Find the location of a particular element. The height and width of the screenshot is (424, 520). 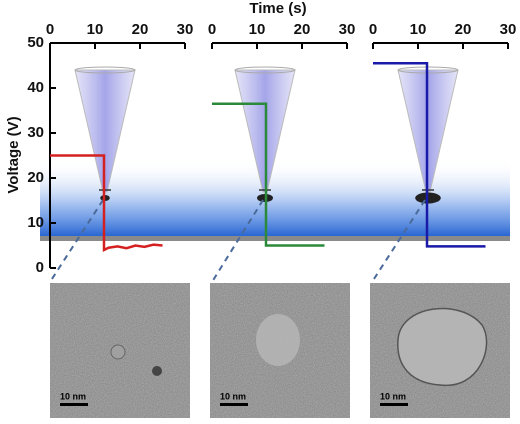

y-tick-label: 40 is located at coordinates (35, 87).